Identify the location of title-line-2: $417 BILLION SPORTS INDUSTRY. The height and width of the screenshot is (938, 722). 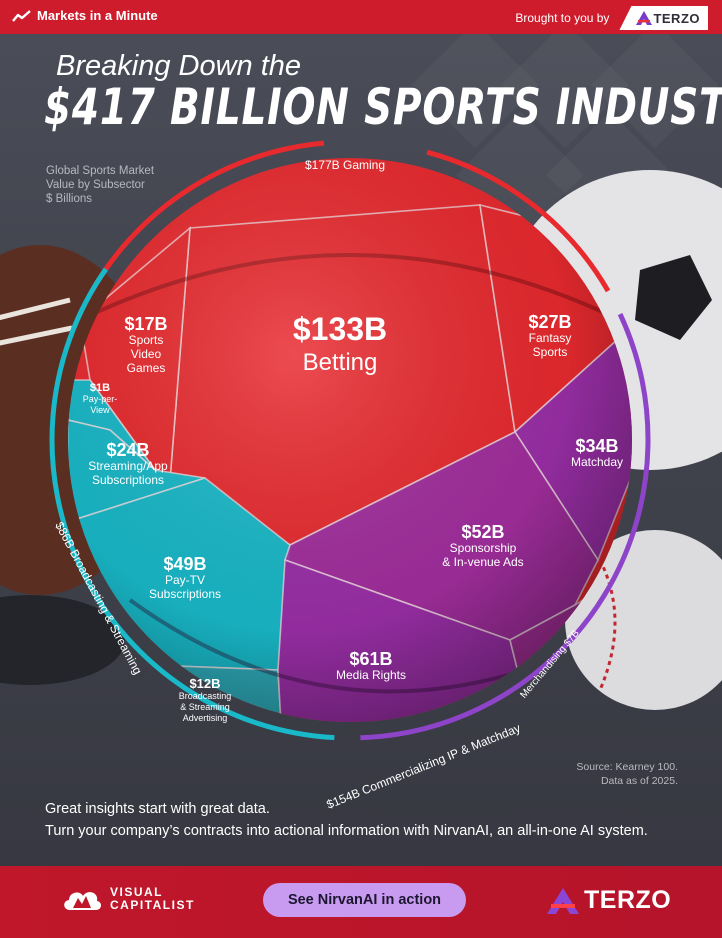
(383, 107).